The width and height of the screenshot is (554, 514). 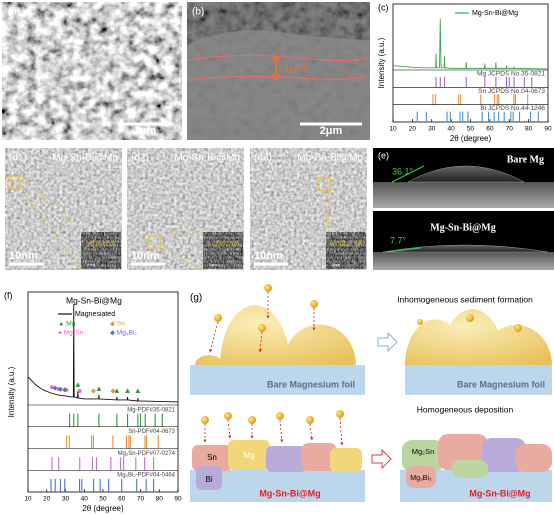 What do you see at coordinates (278, 85) in the screenshot?
I see `film` at bounding box center [278, 85].